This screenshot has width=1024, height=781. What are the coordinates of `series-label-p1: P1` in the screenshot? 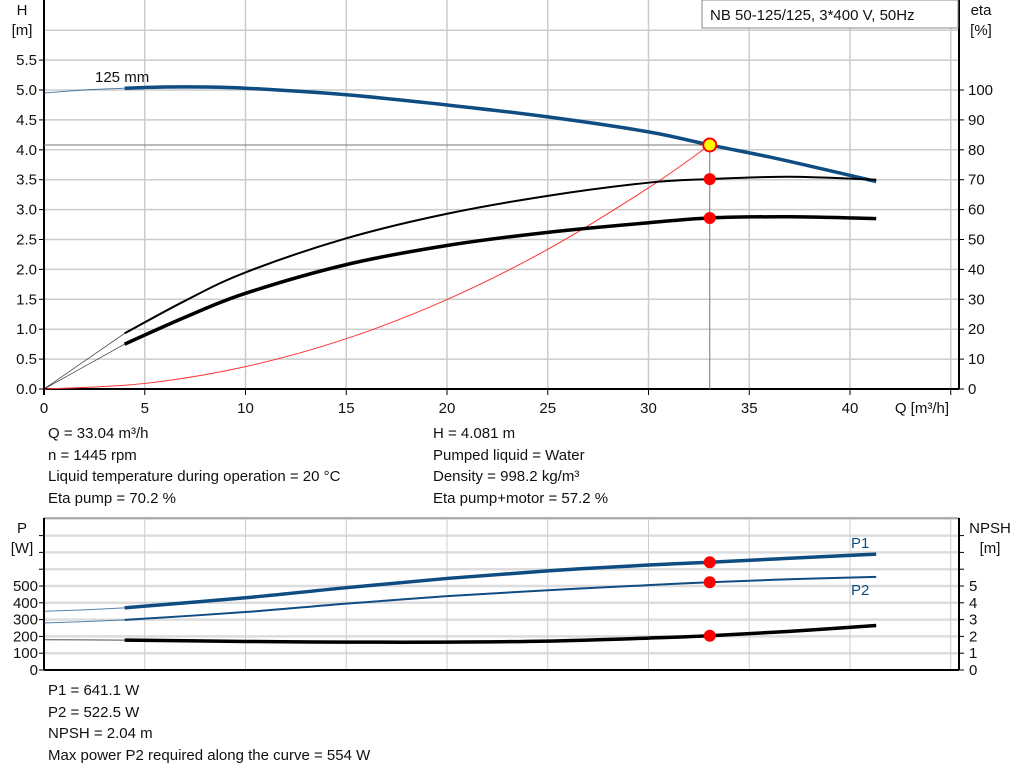 It's located at (860, 543).